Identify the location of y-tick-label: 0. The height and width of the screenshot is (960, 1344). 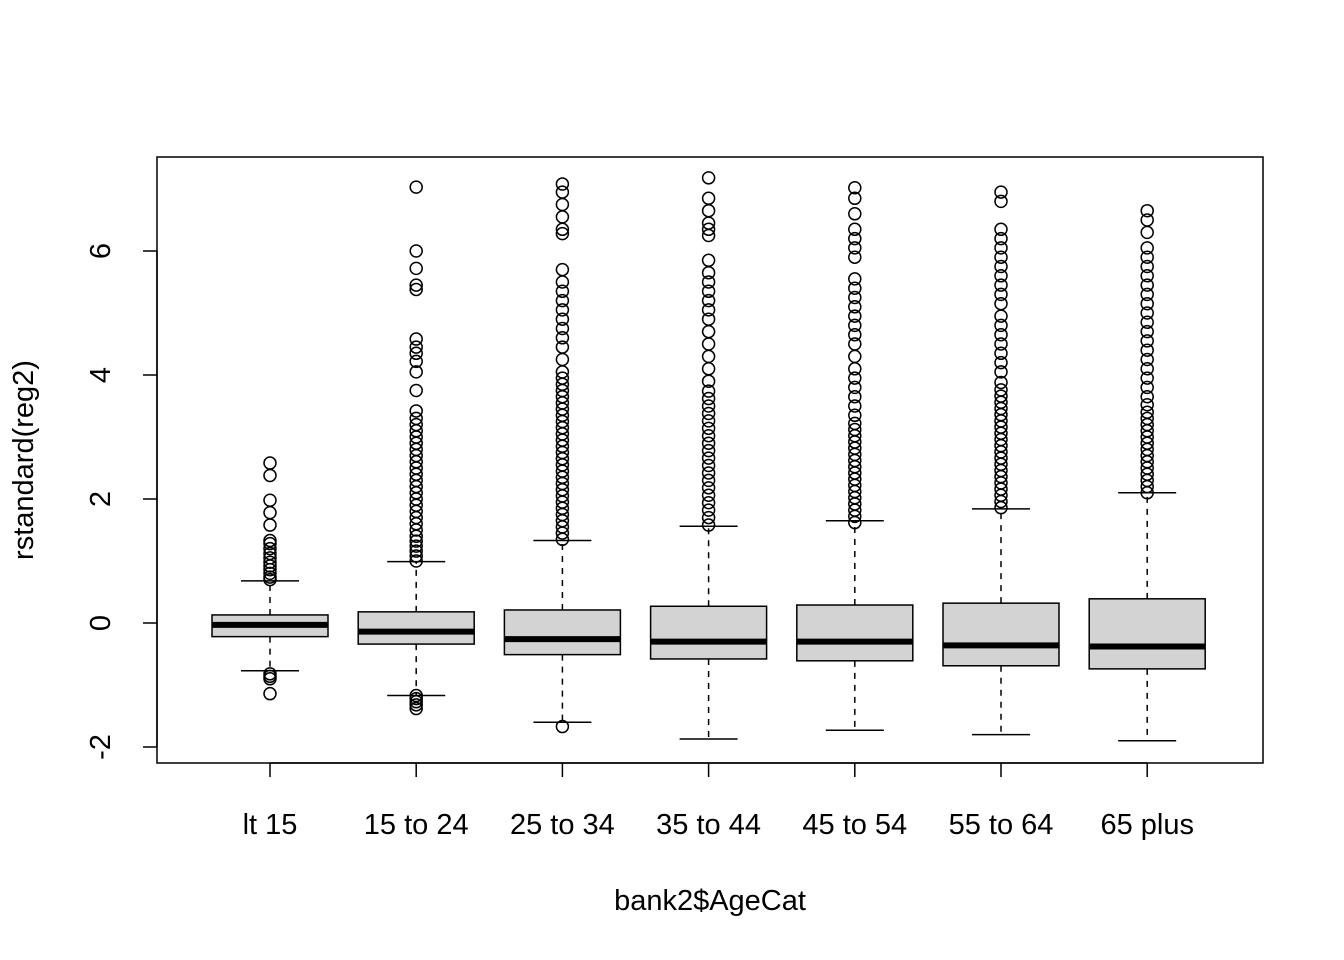
(101, 623).